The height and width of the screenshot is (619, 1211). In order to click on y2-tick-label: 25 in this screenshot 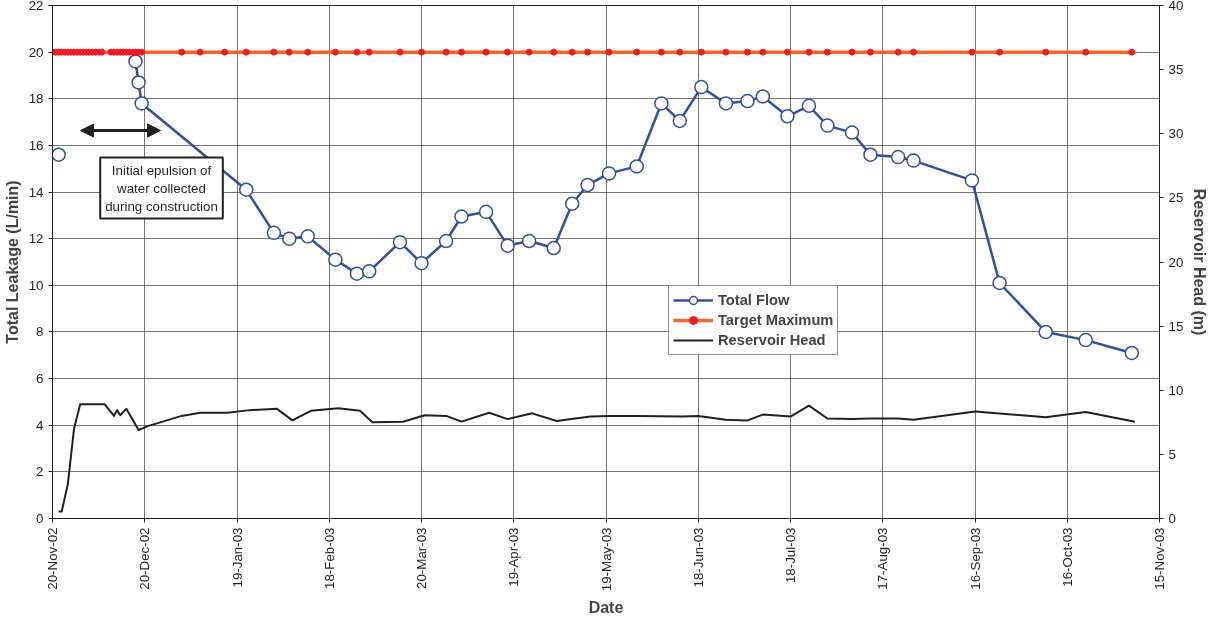, I will do `click(1176, 198)`.